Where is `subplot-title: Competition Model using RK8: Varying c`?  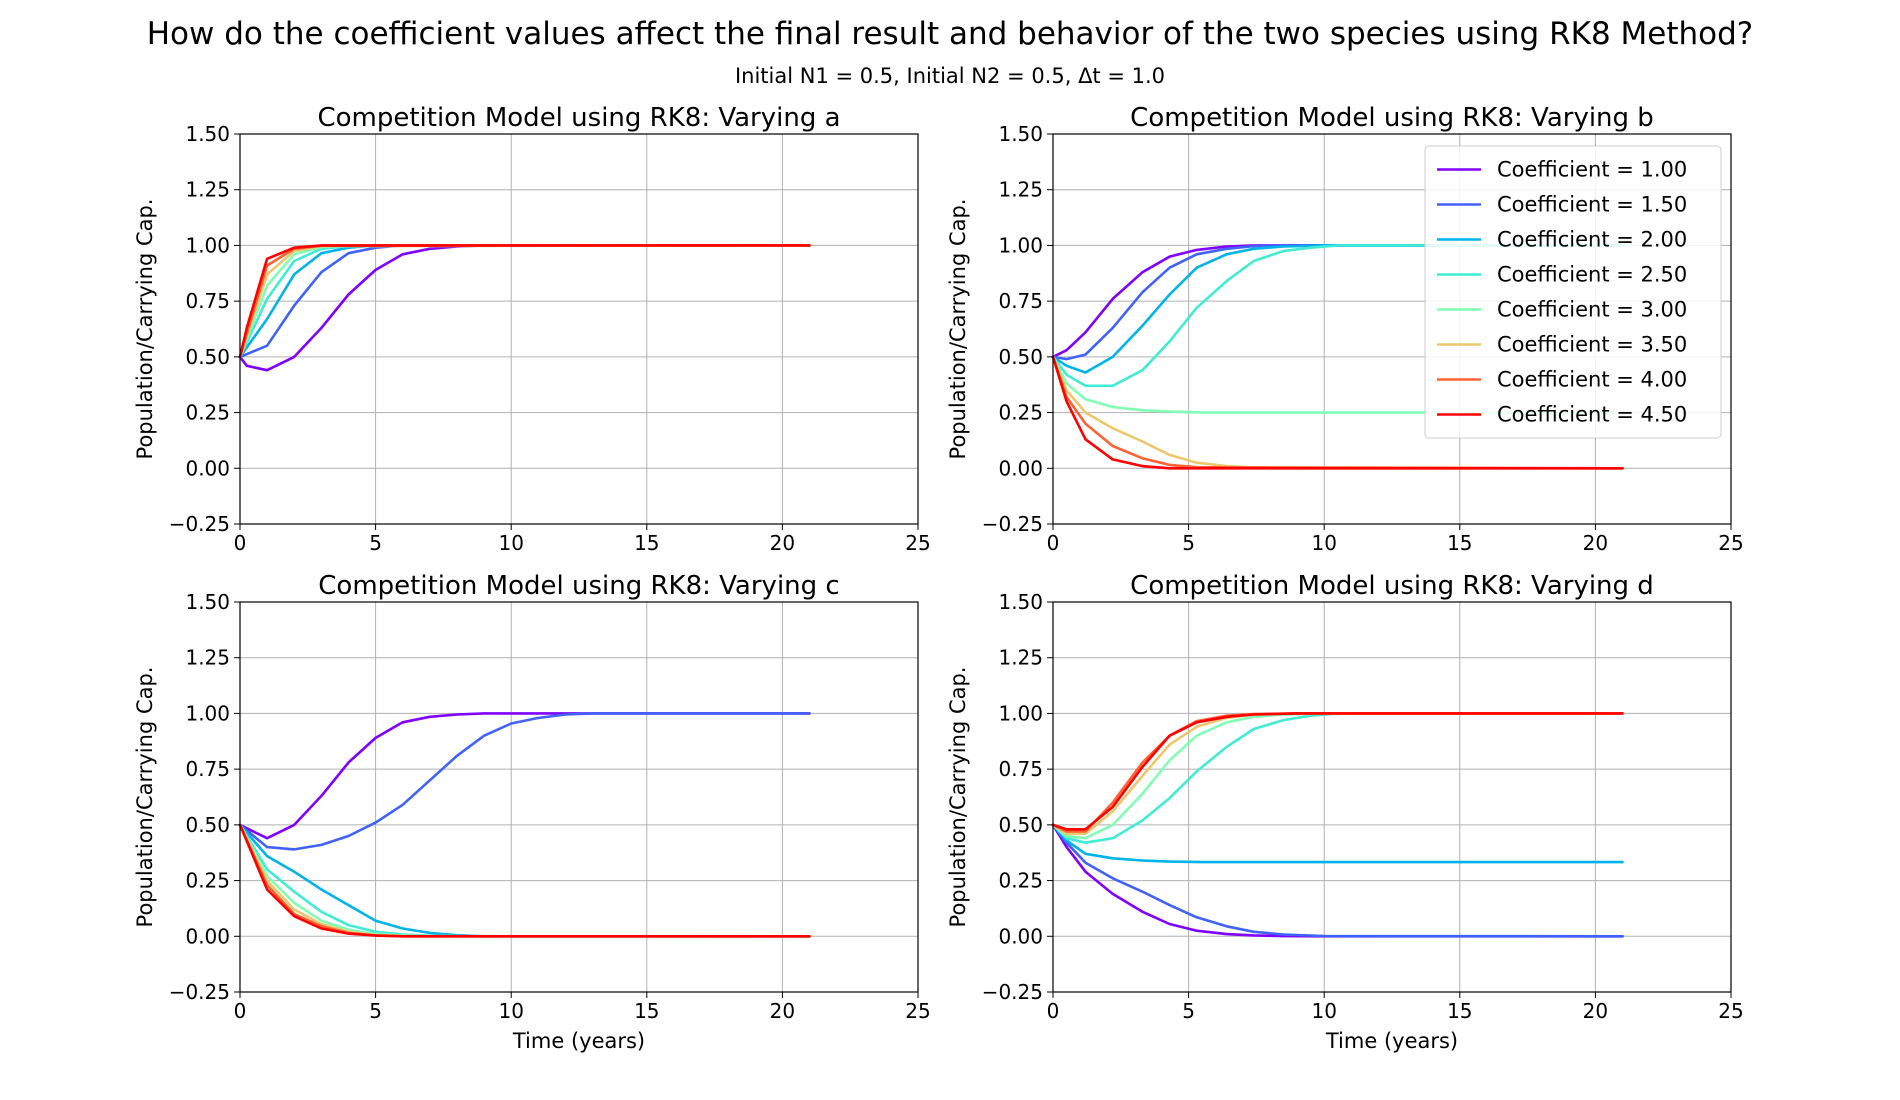 subplot-title: Competition Model using RK8: Varying c is located at coordinates (578, 586).